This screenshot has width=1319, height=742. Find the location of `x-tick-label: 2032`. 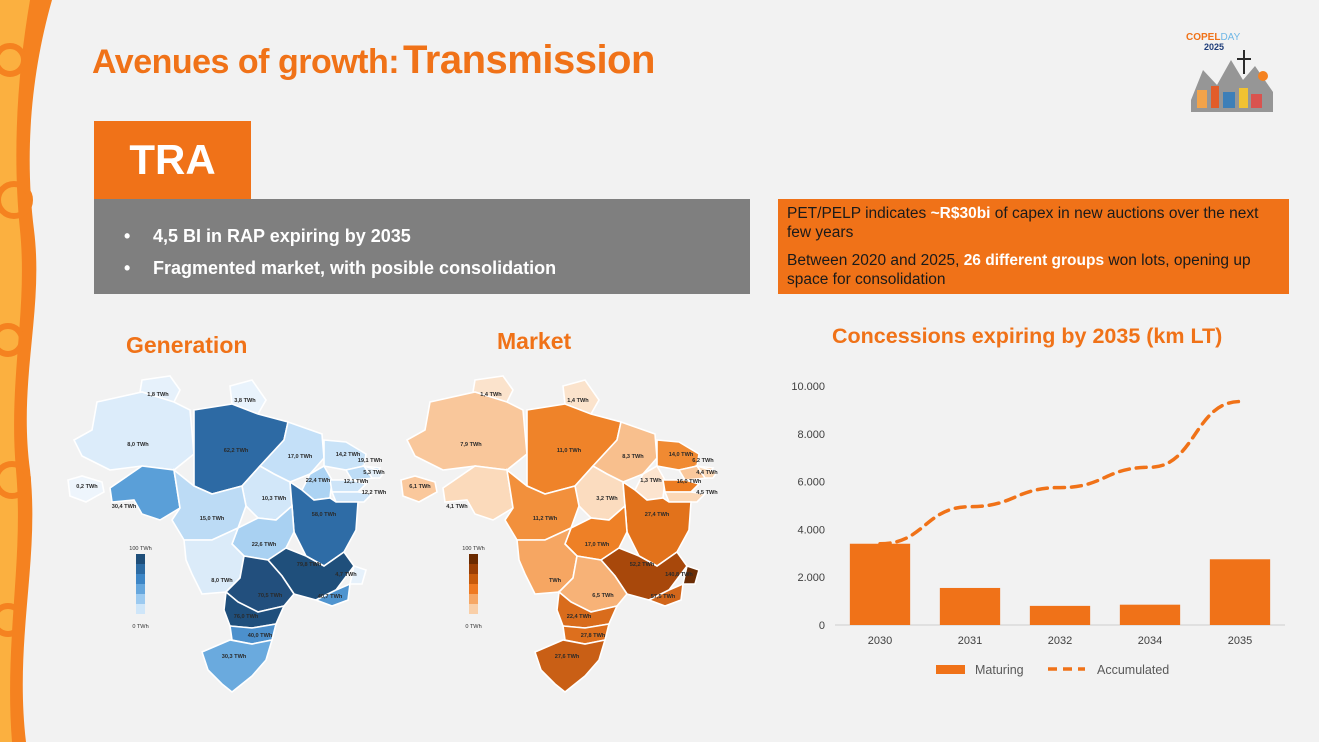

x-tick-label: 2032 is located at coordinates (1060, 641).